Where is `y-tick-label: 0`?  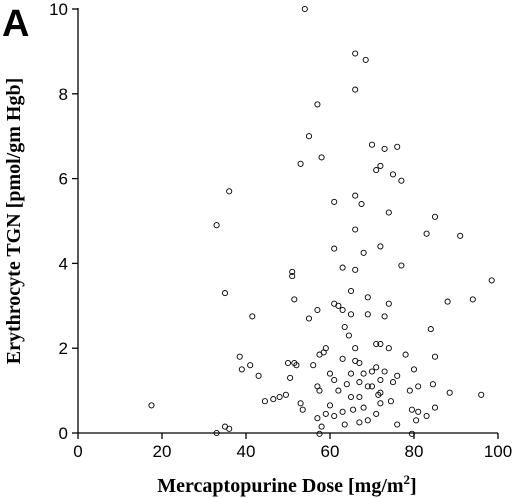
y-tick-label: 0 is located at coordinates (63, 433).